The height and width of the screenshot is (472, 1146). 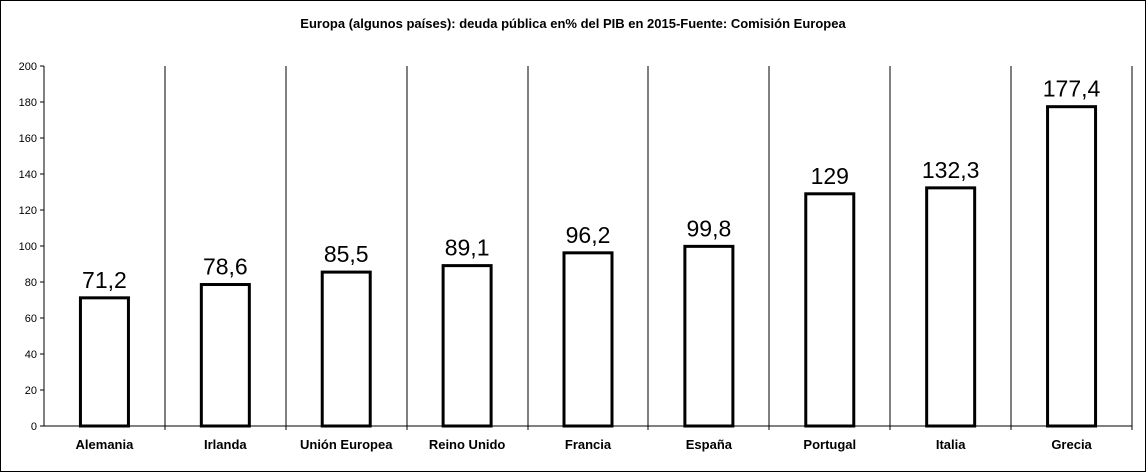 I want to click on category-label: Portugal, so click(x=829, y=444).